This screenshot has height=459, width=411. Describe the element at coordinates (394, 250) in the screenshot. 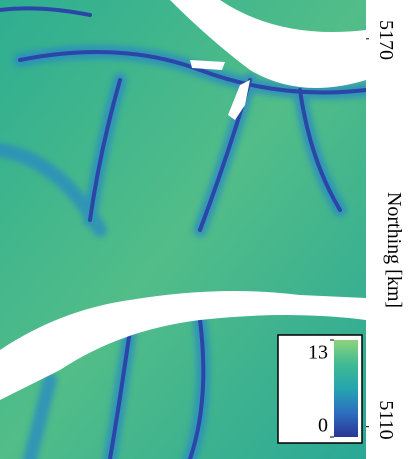

I see `y-axis-label: Northing [km]` at that location.